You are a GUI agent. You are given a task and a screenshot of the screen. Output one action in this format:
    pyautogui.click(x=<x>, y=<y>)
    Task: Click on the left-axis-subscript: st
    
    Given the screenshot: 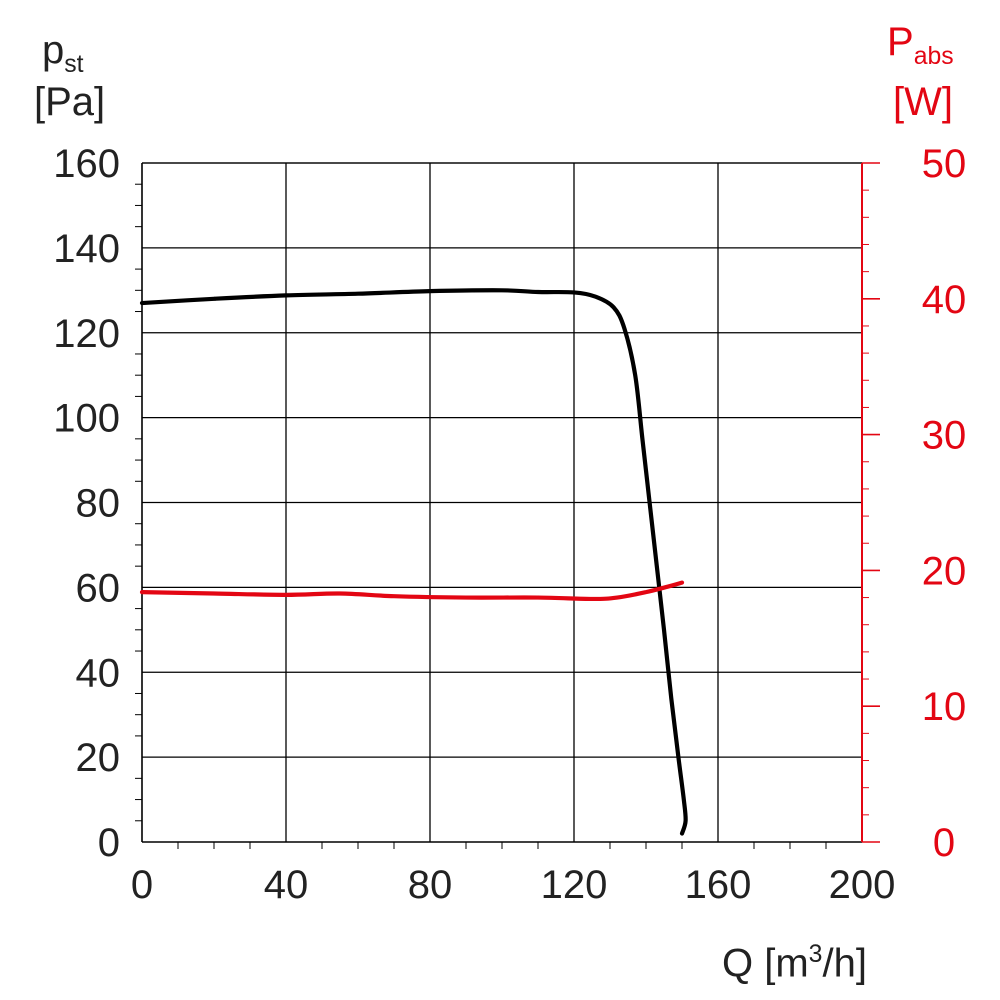 What is the action you would take?
    pyautogui.click(x=74, y=64)
    